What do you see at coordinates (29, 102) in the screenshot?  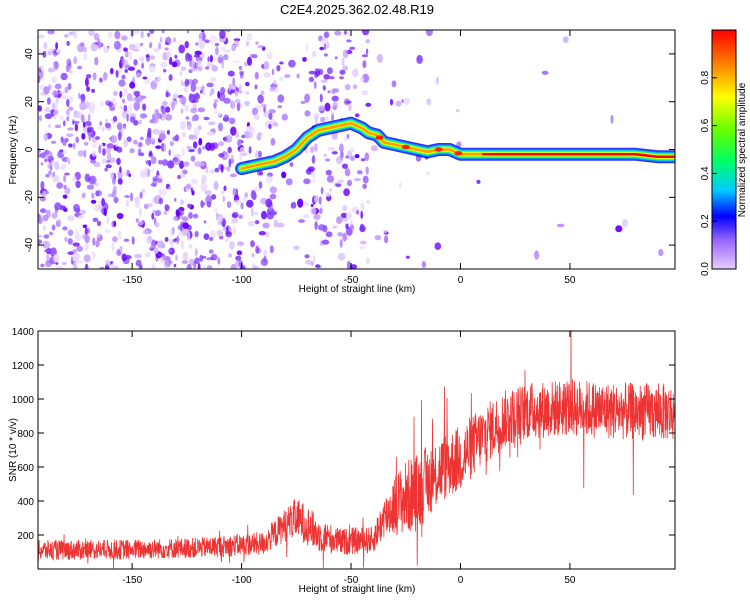 I see `y-tick-label: 20` at bounding box center [29, 102].